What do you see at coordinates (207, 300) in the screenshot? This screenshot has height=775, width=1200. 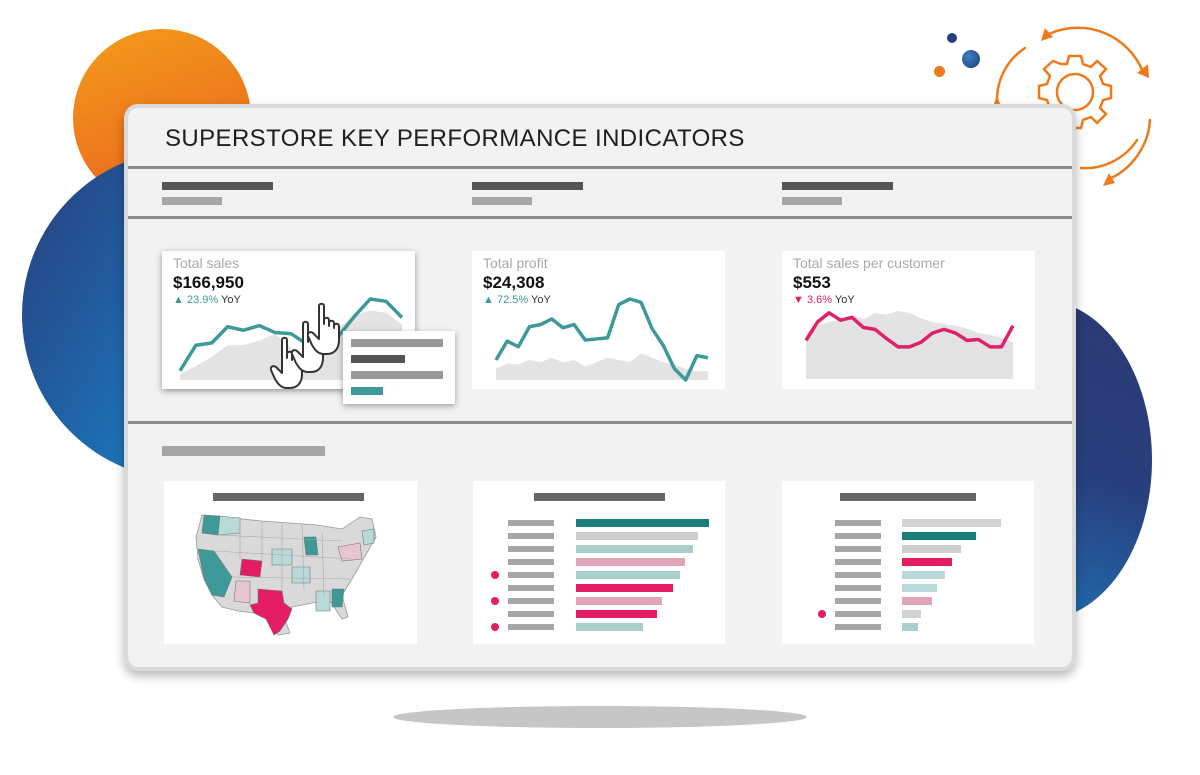 I see `kpi-delta: ▲ 23.9% YoY` at bounding box center [207, 300].